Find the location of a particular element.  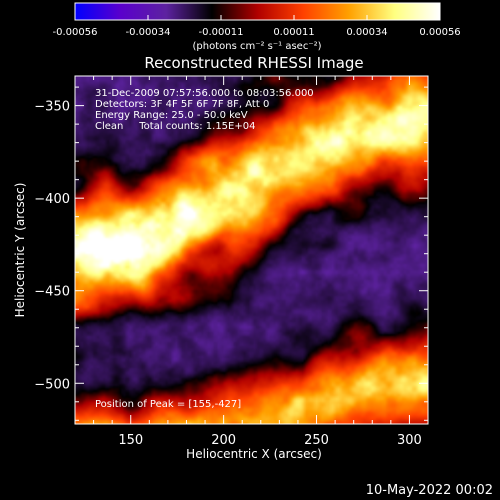

y-tick-label: −350 is located at coordinates (52, 107).